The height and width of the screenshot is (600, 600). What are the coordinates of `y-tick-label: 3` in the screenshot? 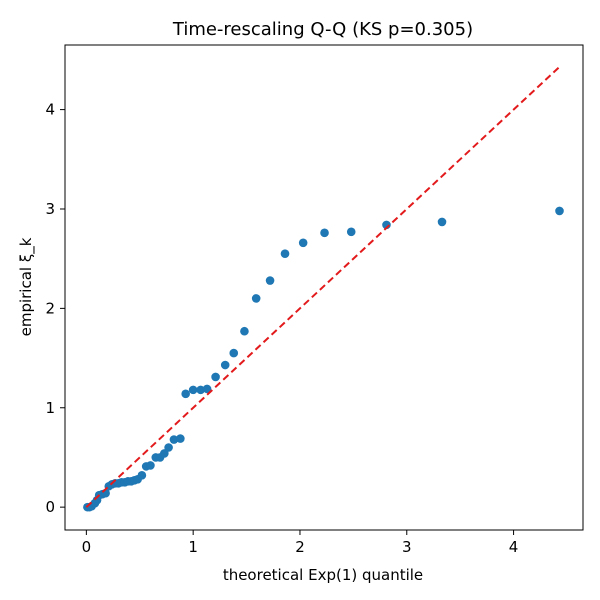 It's located at (50, 209).